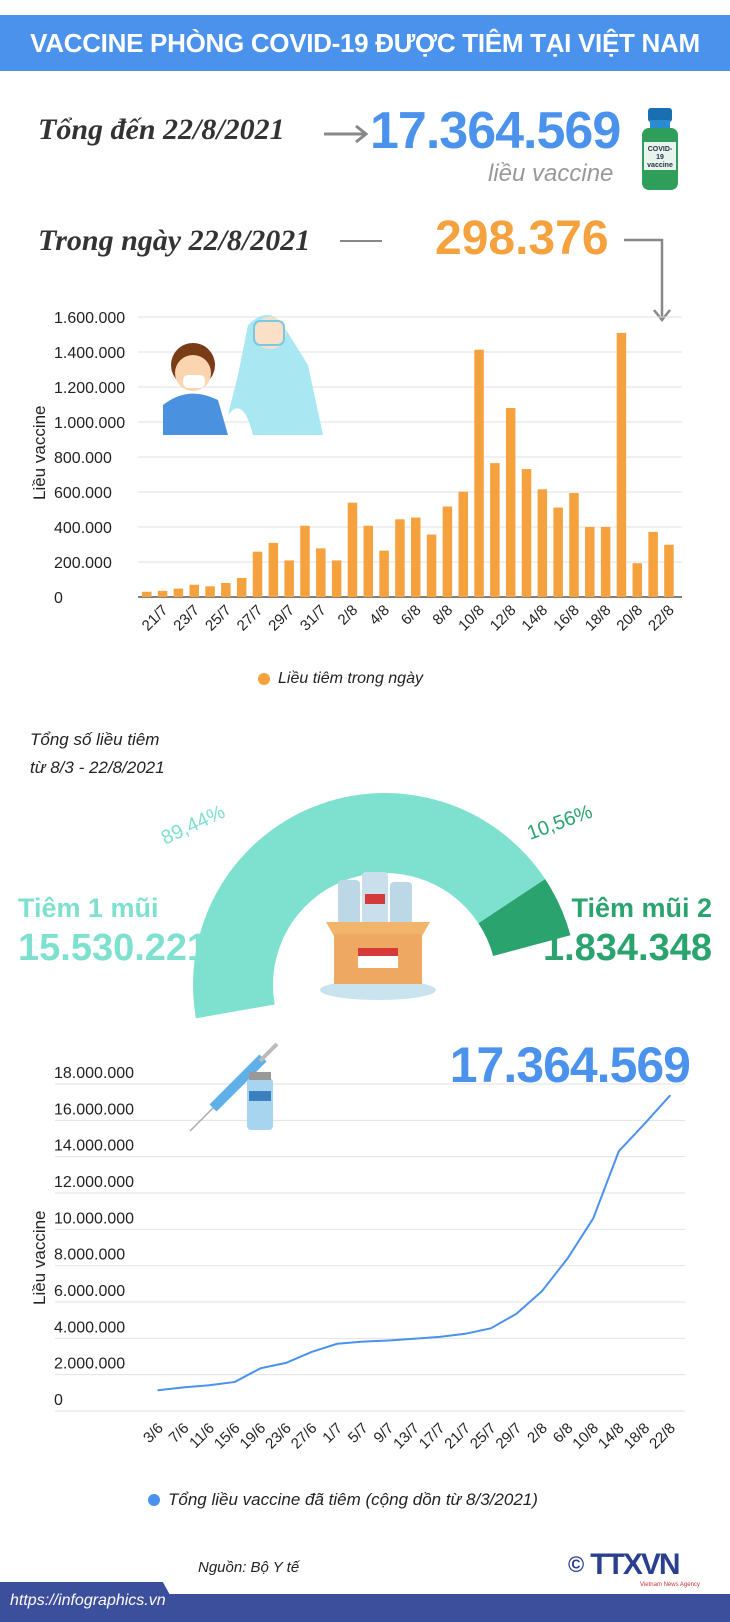 Image resolution: width=730 pixels, height=1622 pixels. What do you see at coordinates (662, 1436) in the screenshot?
I see `x-tick-label: 22/8` at bounding box center [662, 1436].